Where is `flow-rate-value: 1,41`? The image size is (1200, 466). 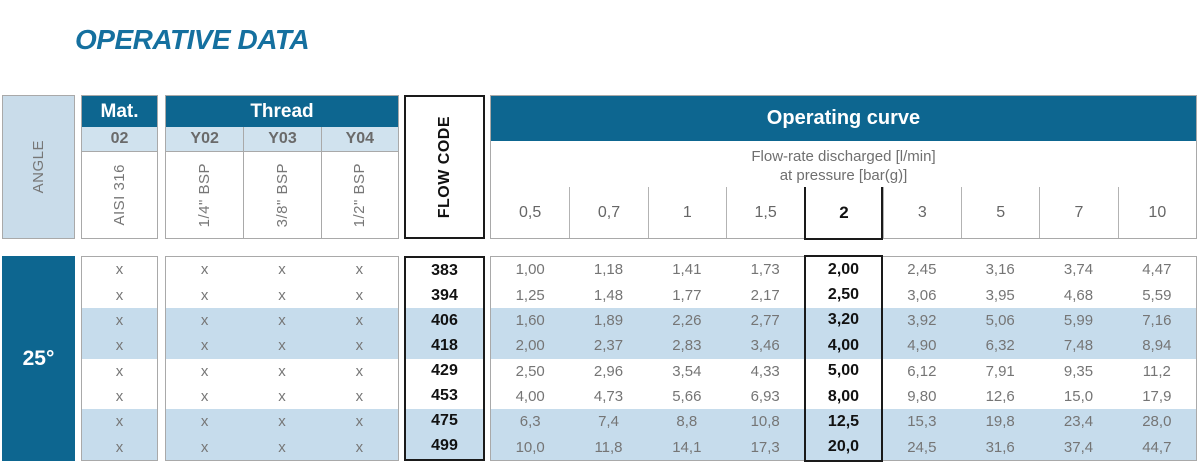 flow-rate-value: 1,41 is located at coordinates (687, 270).